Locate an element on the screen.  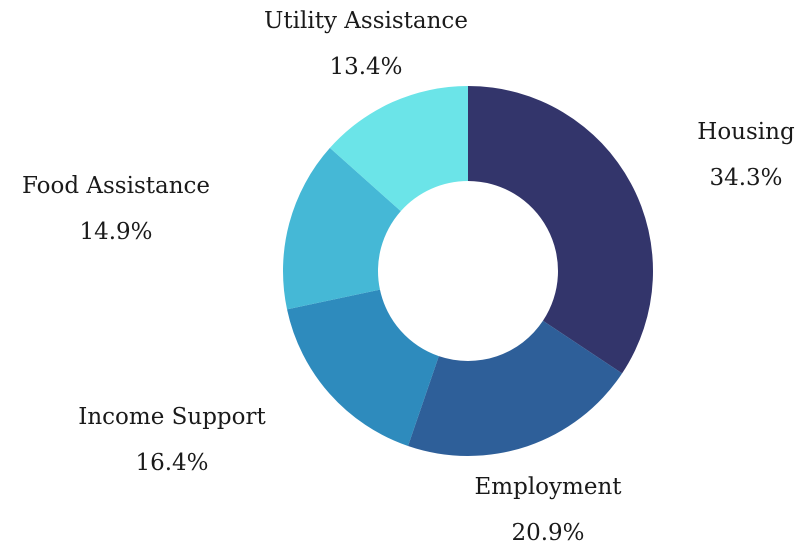
slice-value-label: 13.4% is located at coordinates (365, 67).